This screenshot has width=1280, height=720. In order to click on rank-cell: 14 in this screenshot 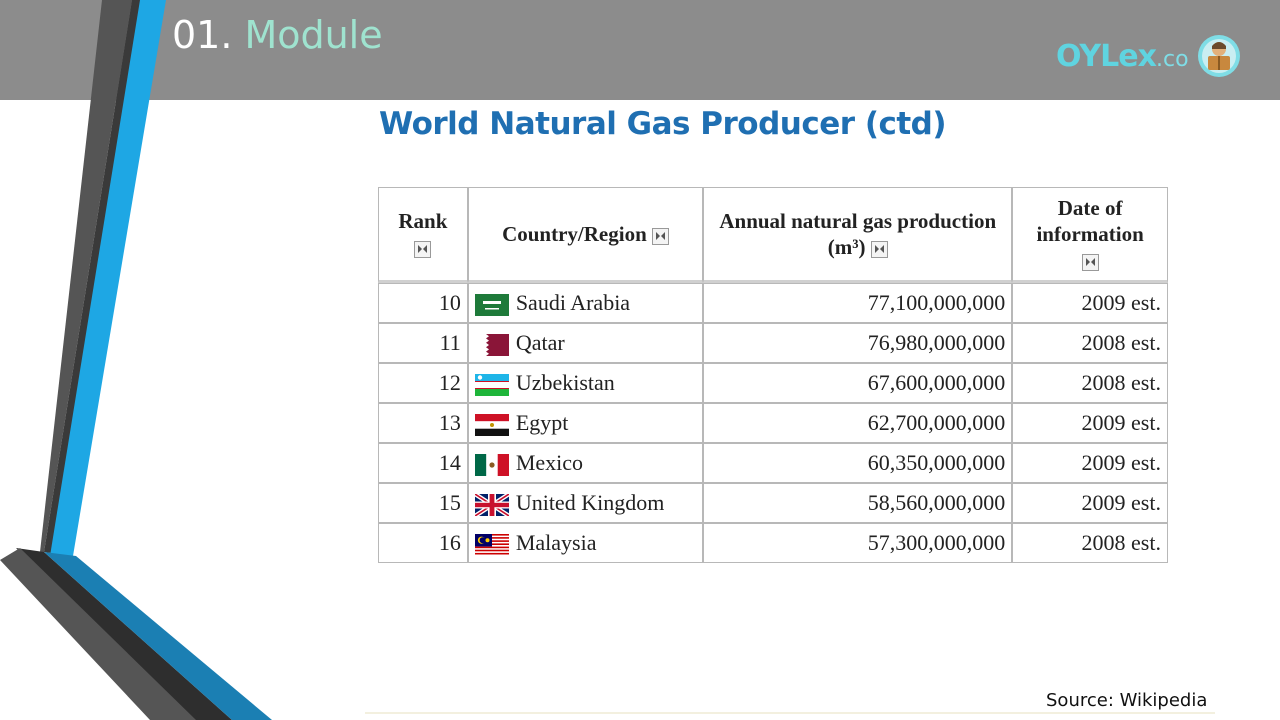, I will do `click(423, 463)`.